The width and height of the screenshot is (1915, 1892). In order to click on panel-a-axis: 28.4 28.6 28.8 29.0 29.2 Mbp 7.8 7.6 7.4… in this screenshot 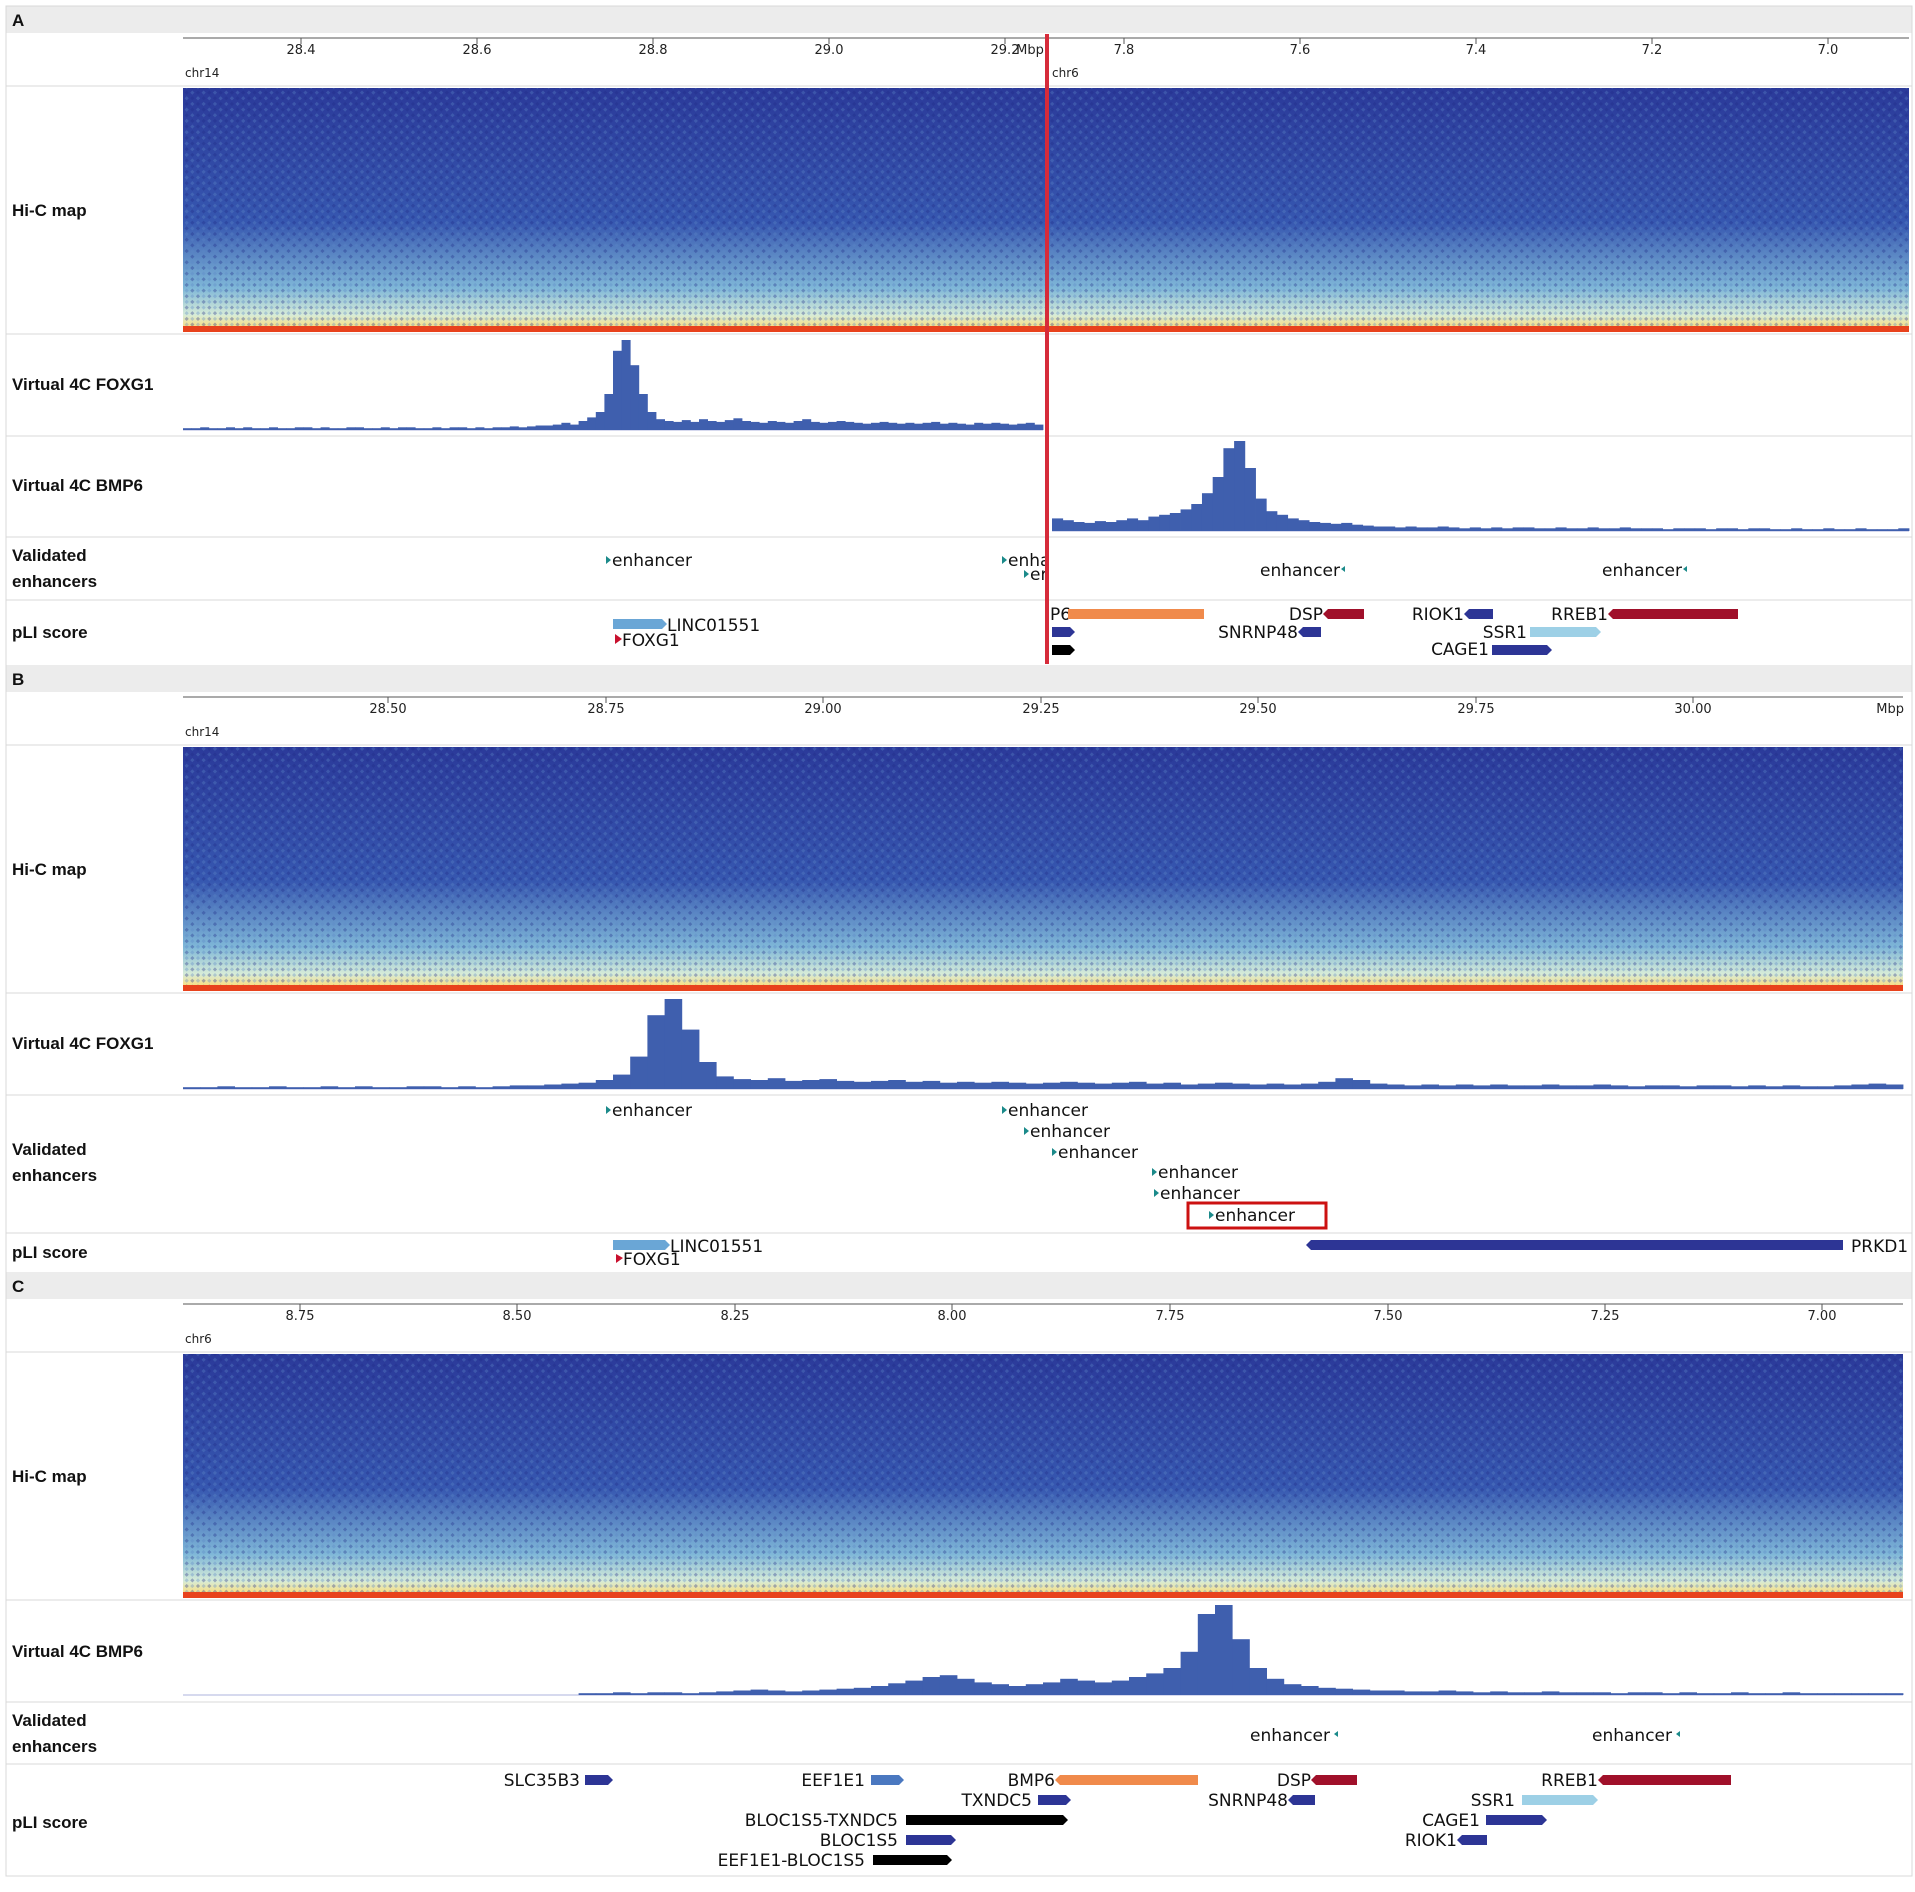, I will do `click(1046, 58)`.